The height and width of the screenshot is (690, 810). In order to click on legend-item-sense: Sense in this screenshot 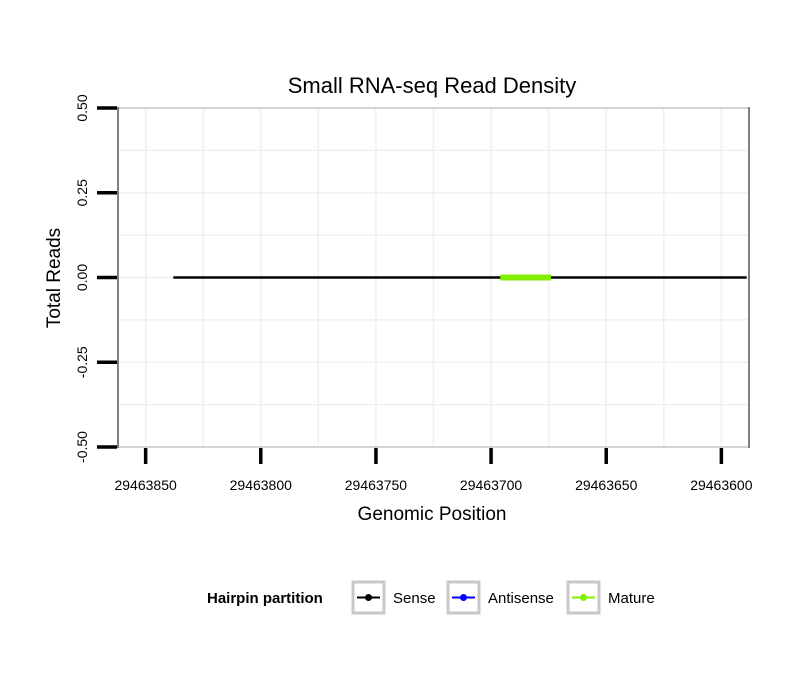, I will do `click(393, 597)`.